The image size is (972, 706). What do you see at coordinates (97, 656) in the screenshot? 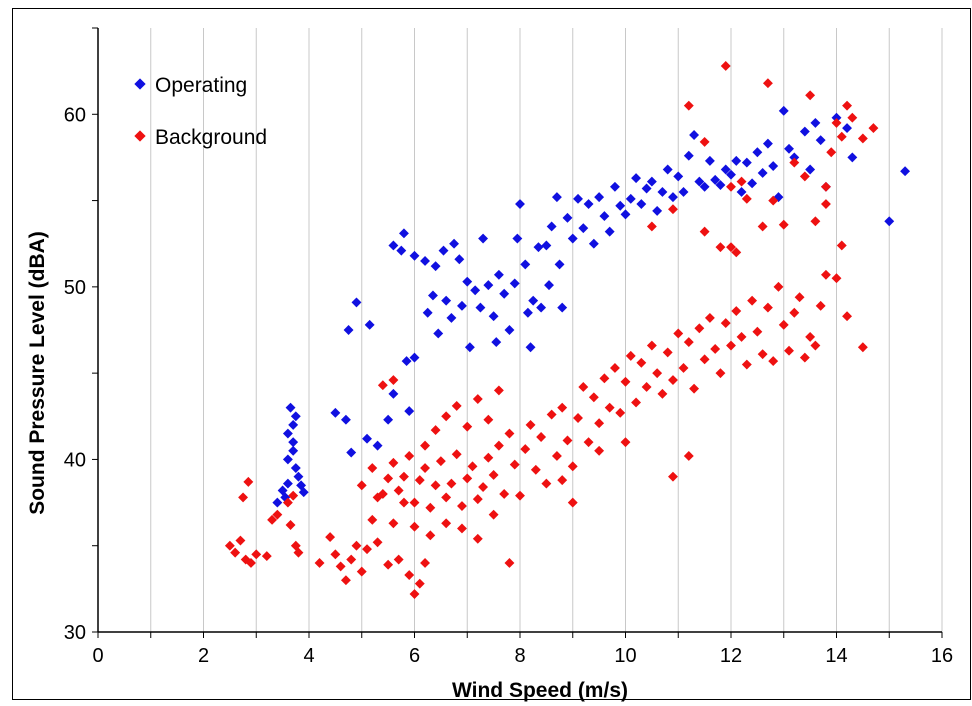
I see `x-tick-label: 0` at bounding box center [97, 656].